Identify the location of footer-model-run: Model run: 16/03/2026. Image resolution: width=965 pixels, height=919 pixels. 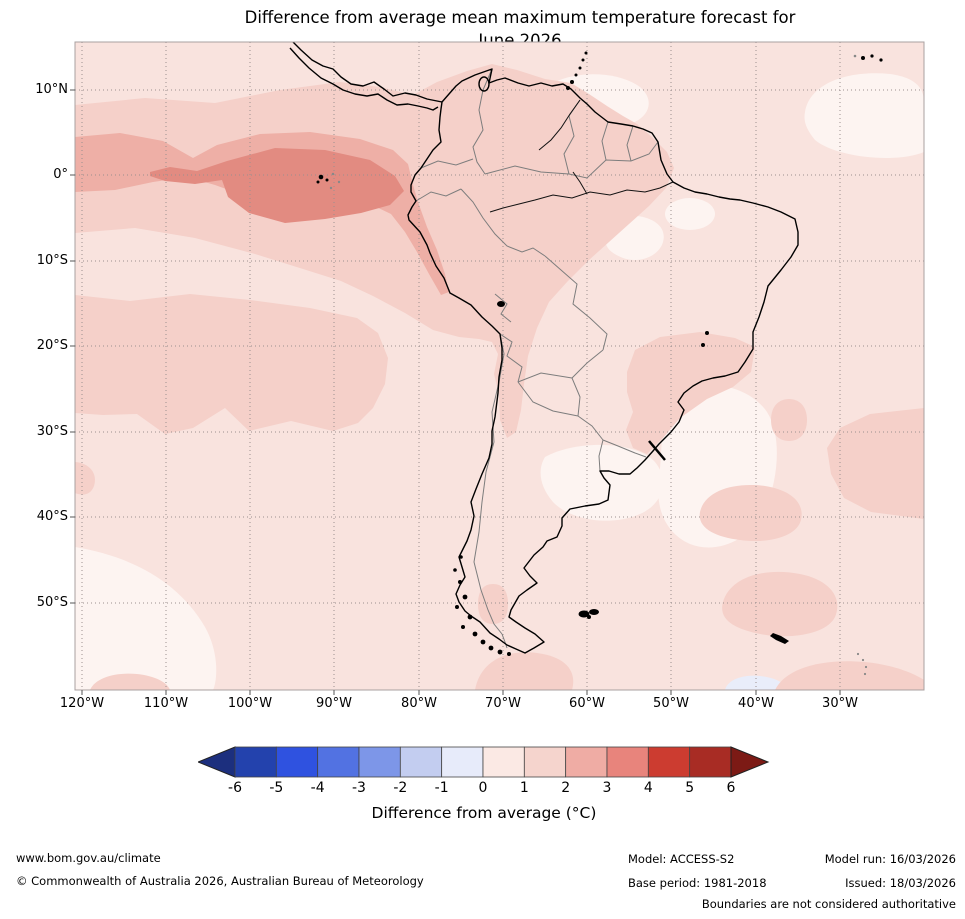
(890, 859).